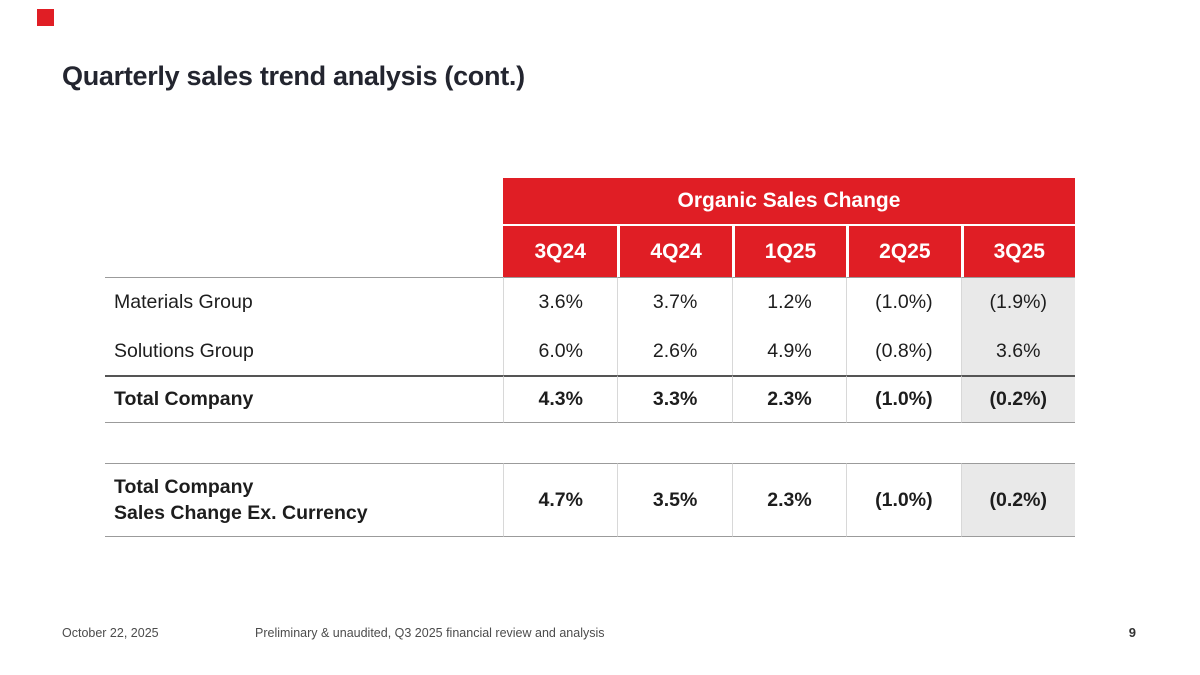  Describe the element at coordinates (45, 17) in the screenshot. I see `brand-logo-mark` at that location.